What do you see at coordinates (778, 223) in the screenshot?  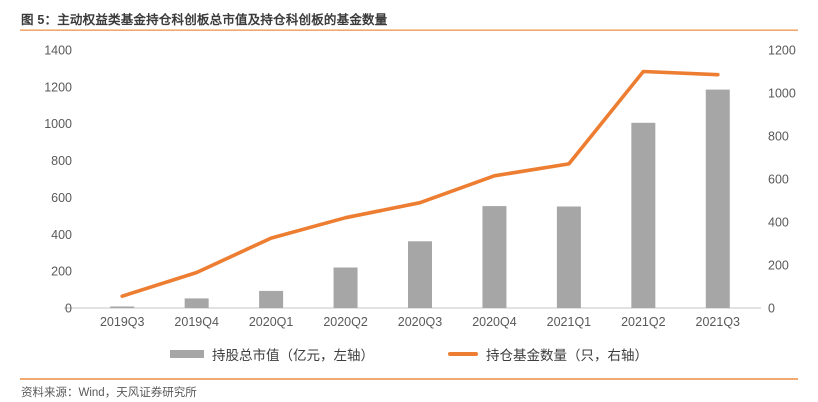 I see `right-axis-tick-label: 400` at bounding box center [778, 223].